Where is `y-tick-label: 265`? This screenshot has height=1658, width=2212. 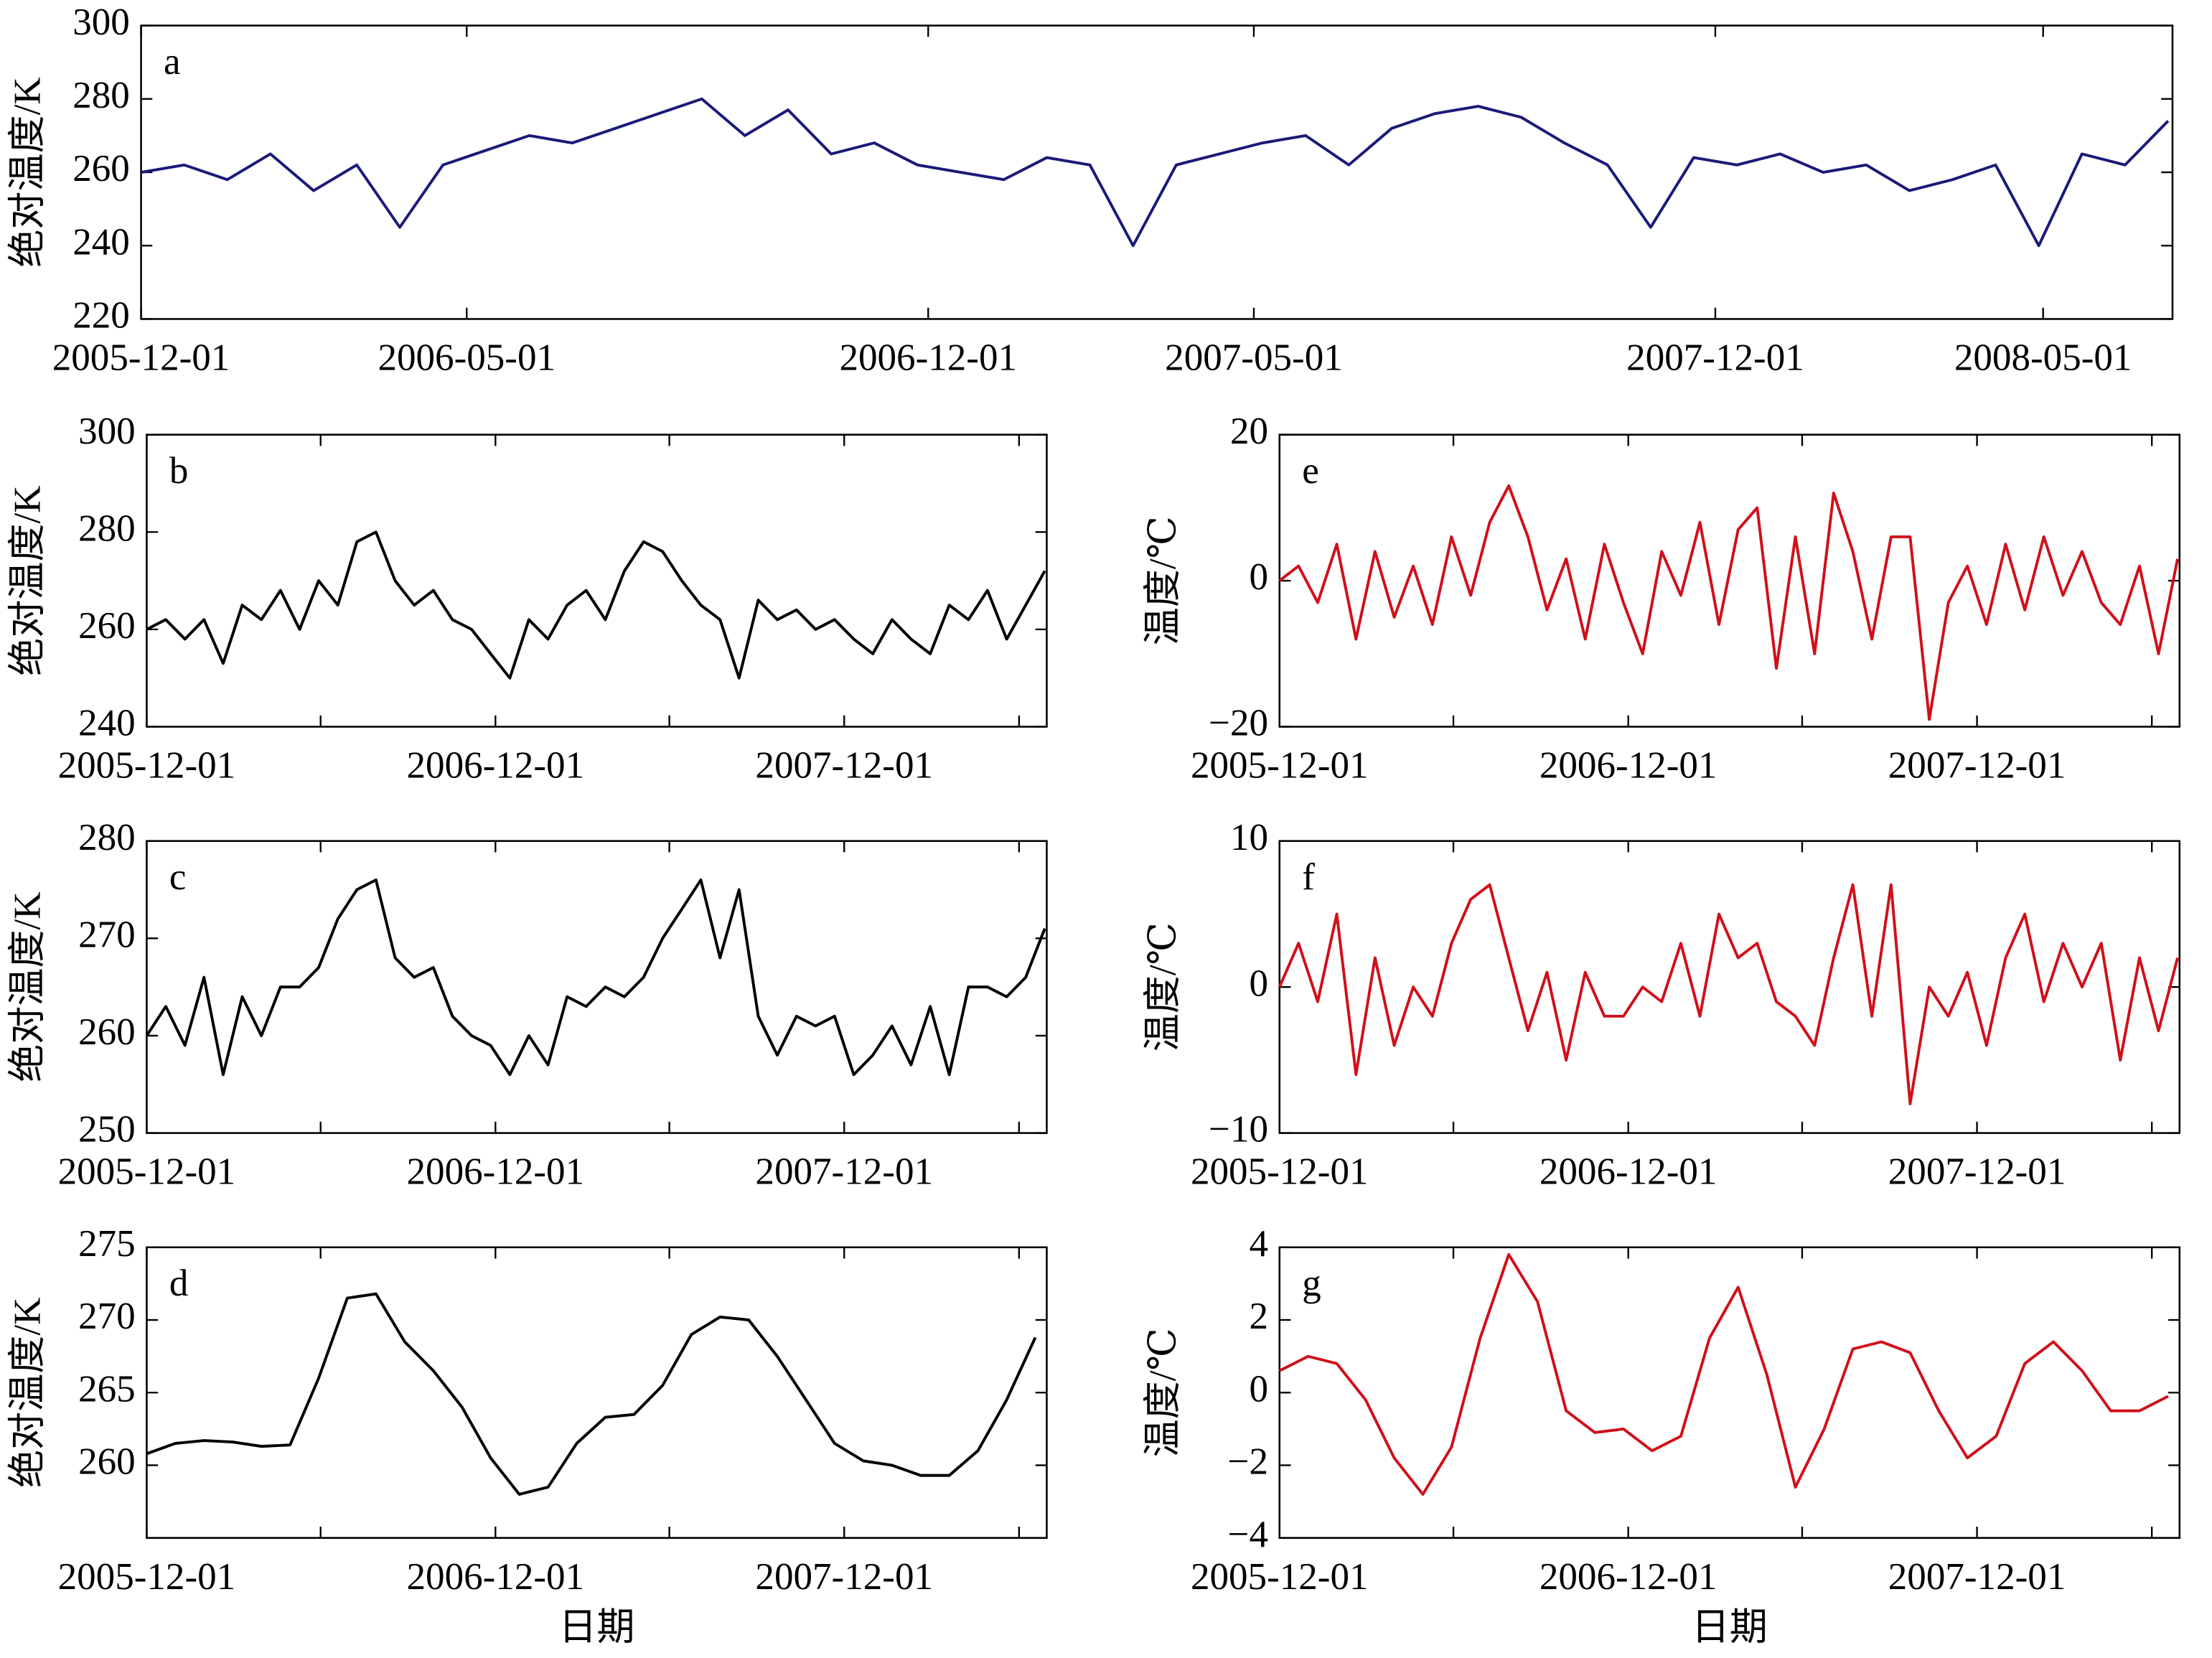 y-tick-label: 265 is located at coordinates (107, 1389).